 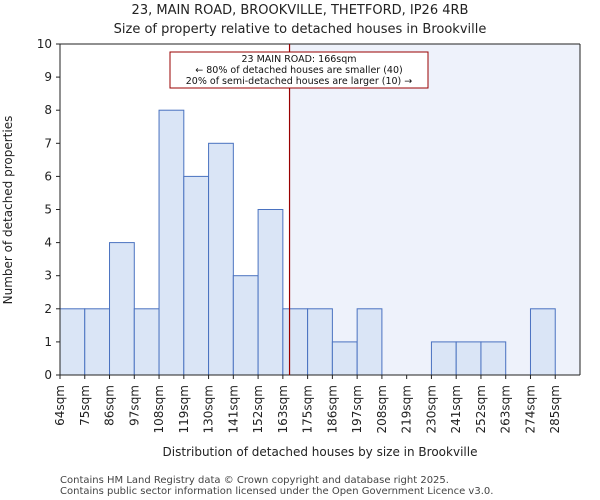 I want to click on y-tick-label-1: 1, so click(x=48, y=342).